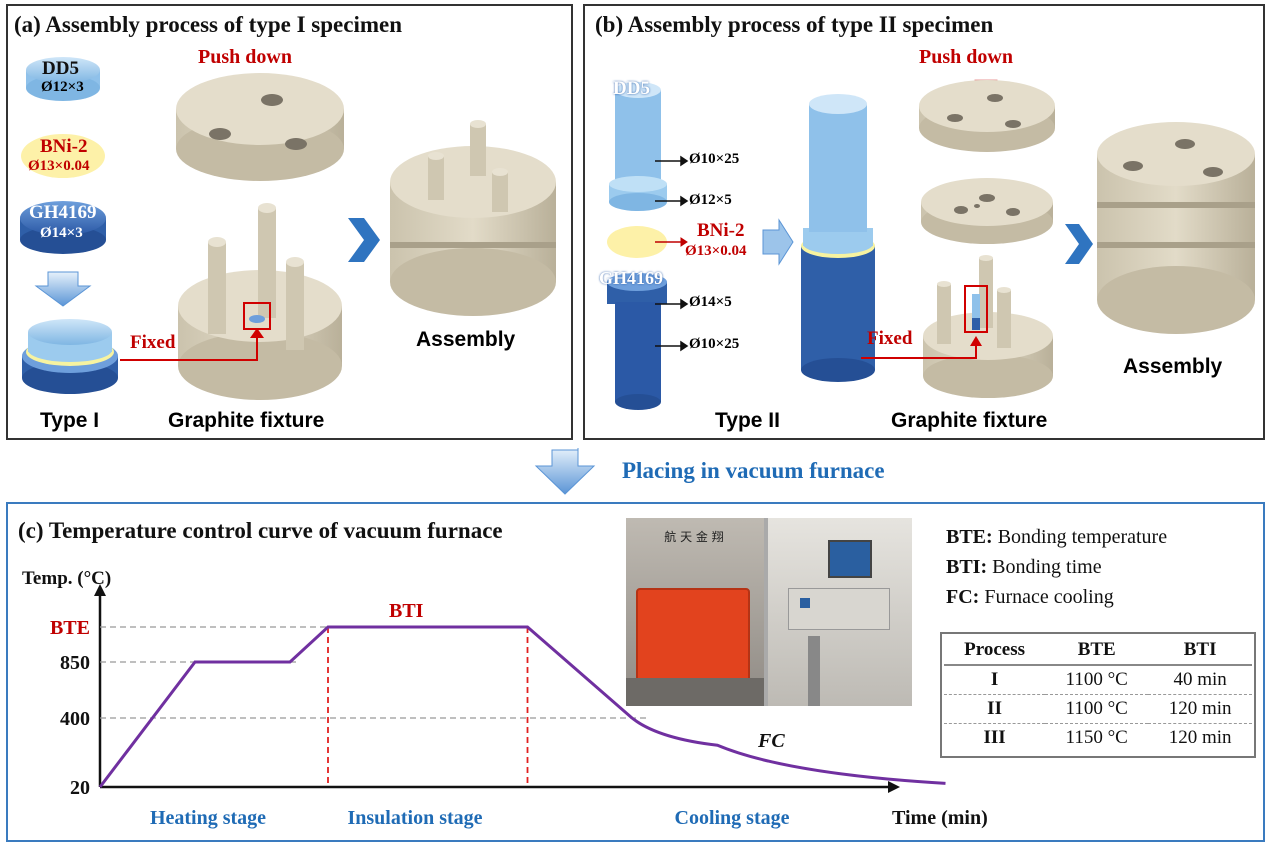 The image size is (1269, 845). What do you see at coordinates (995, 651) in the screenshot?
I see `table-header-process: Process` at bounding box center [995, 651].